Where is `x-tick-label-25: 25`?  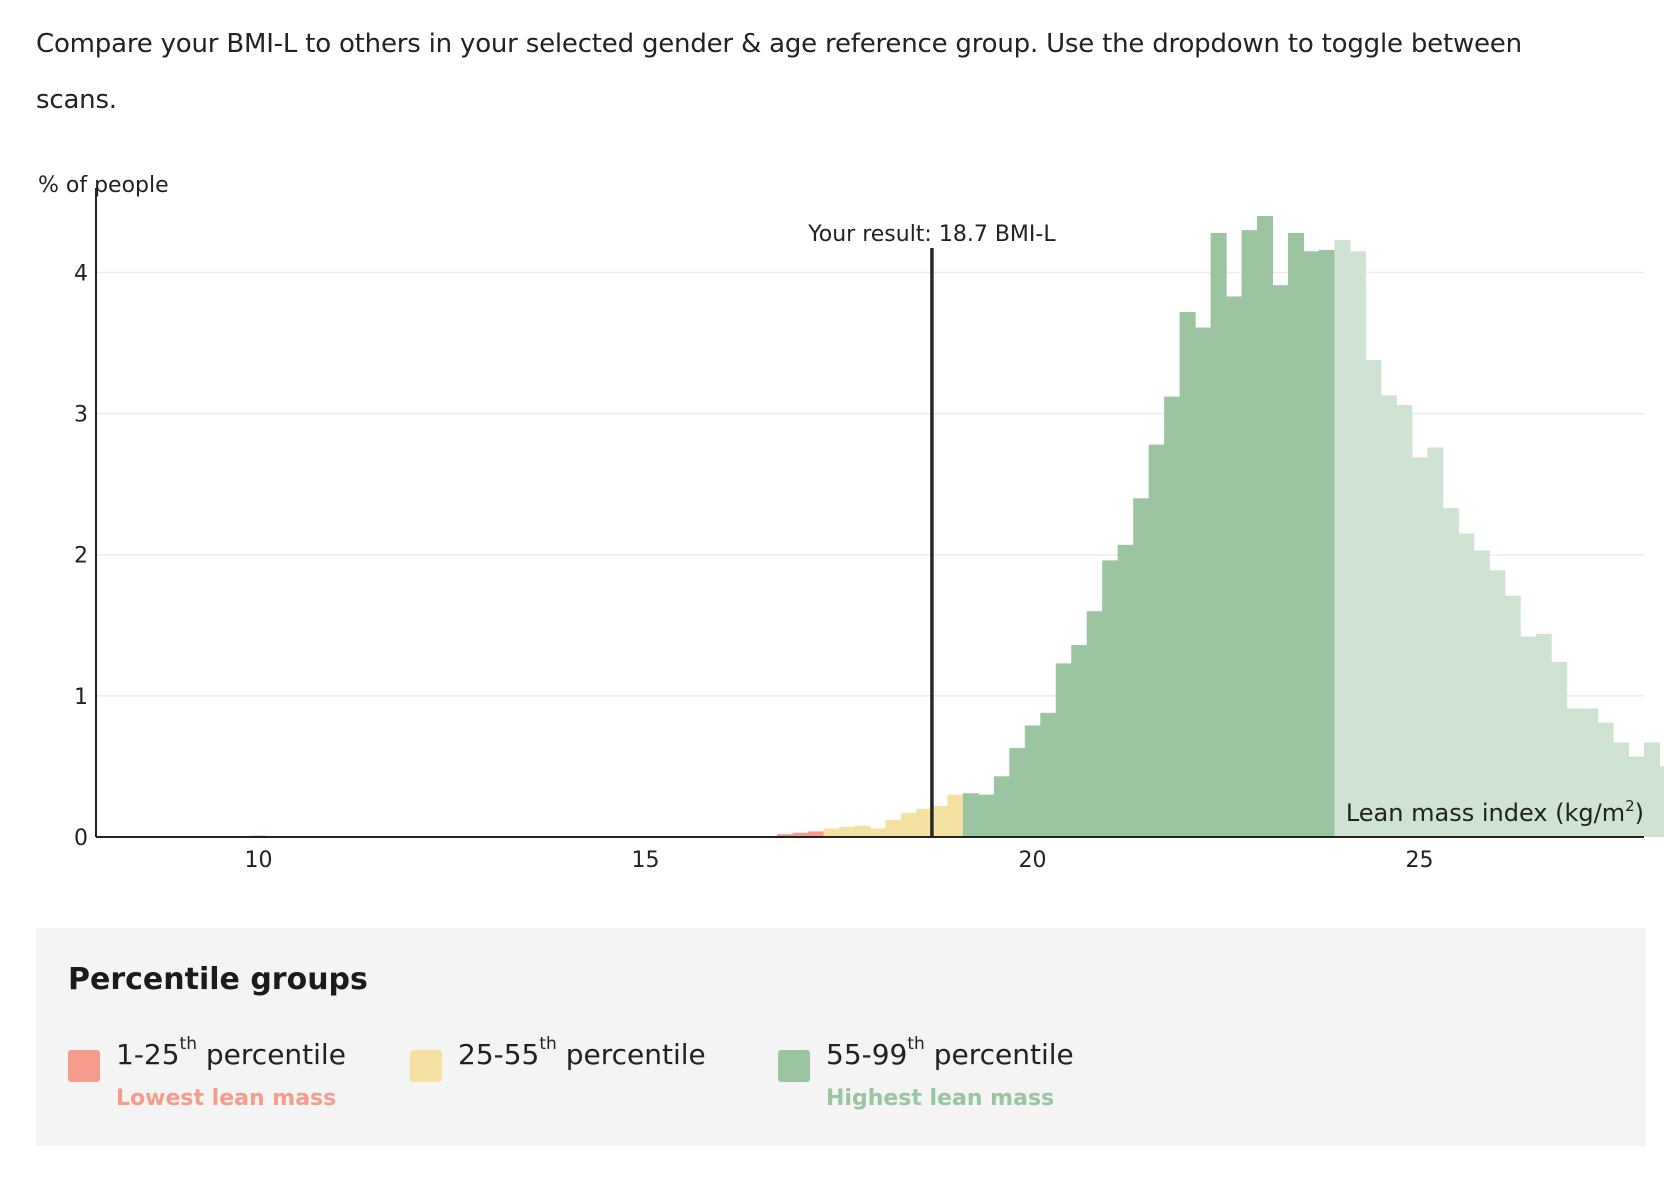 x-tick-label-25: 25 is located at coordinates (1420, 860).